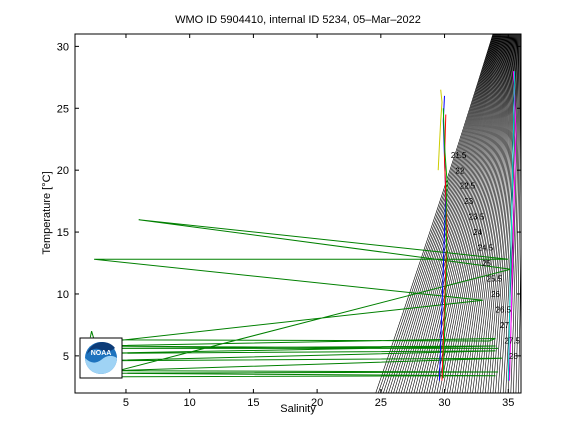 Image resolution: width=576 pixels, height=432 pixels. What do you see at coordinates (477, 217) in the screenshot?
I see `isopycnal-label: 23.5` at bounding box center [477, 217].